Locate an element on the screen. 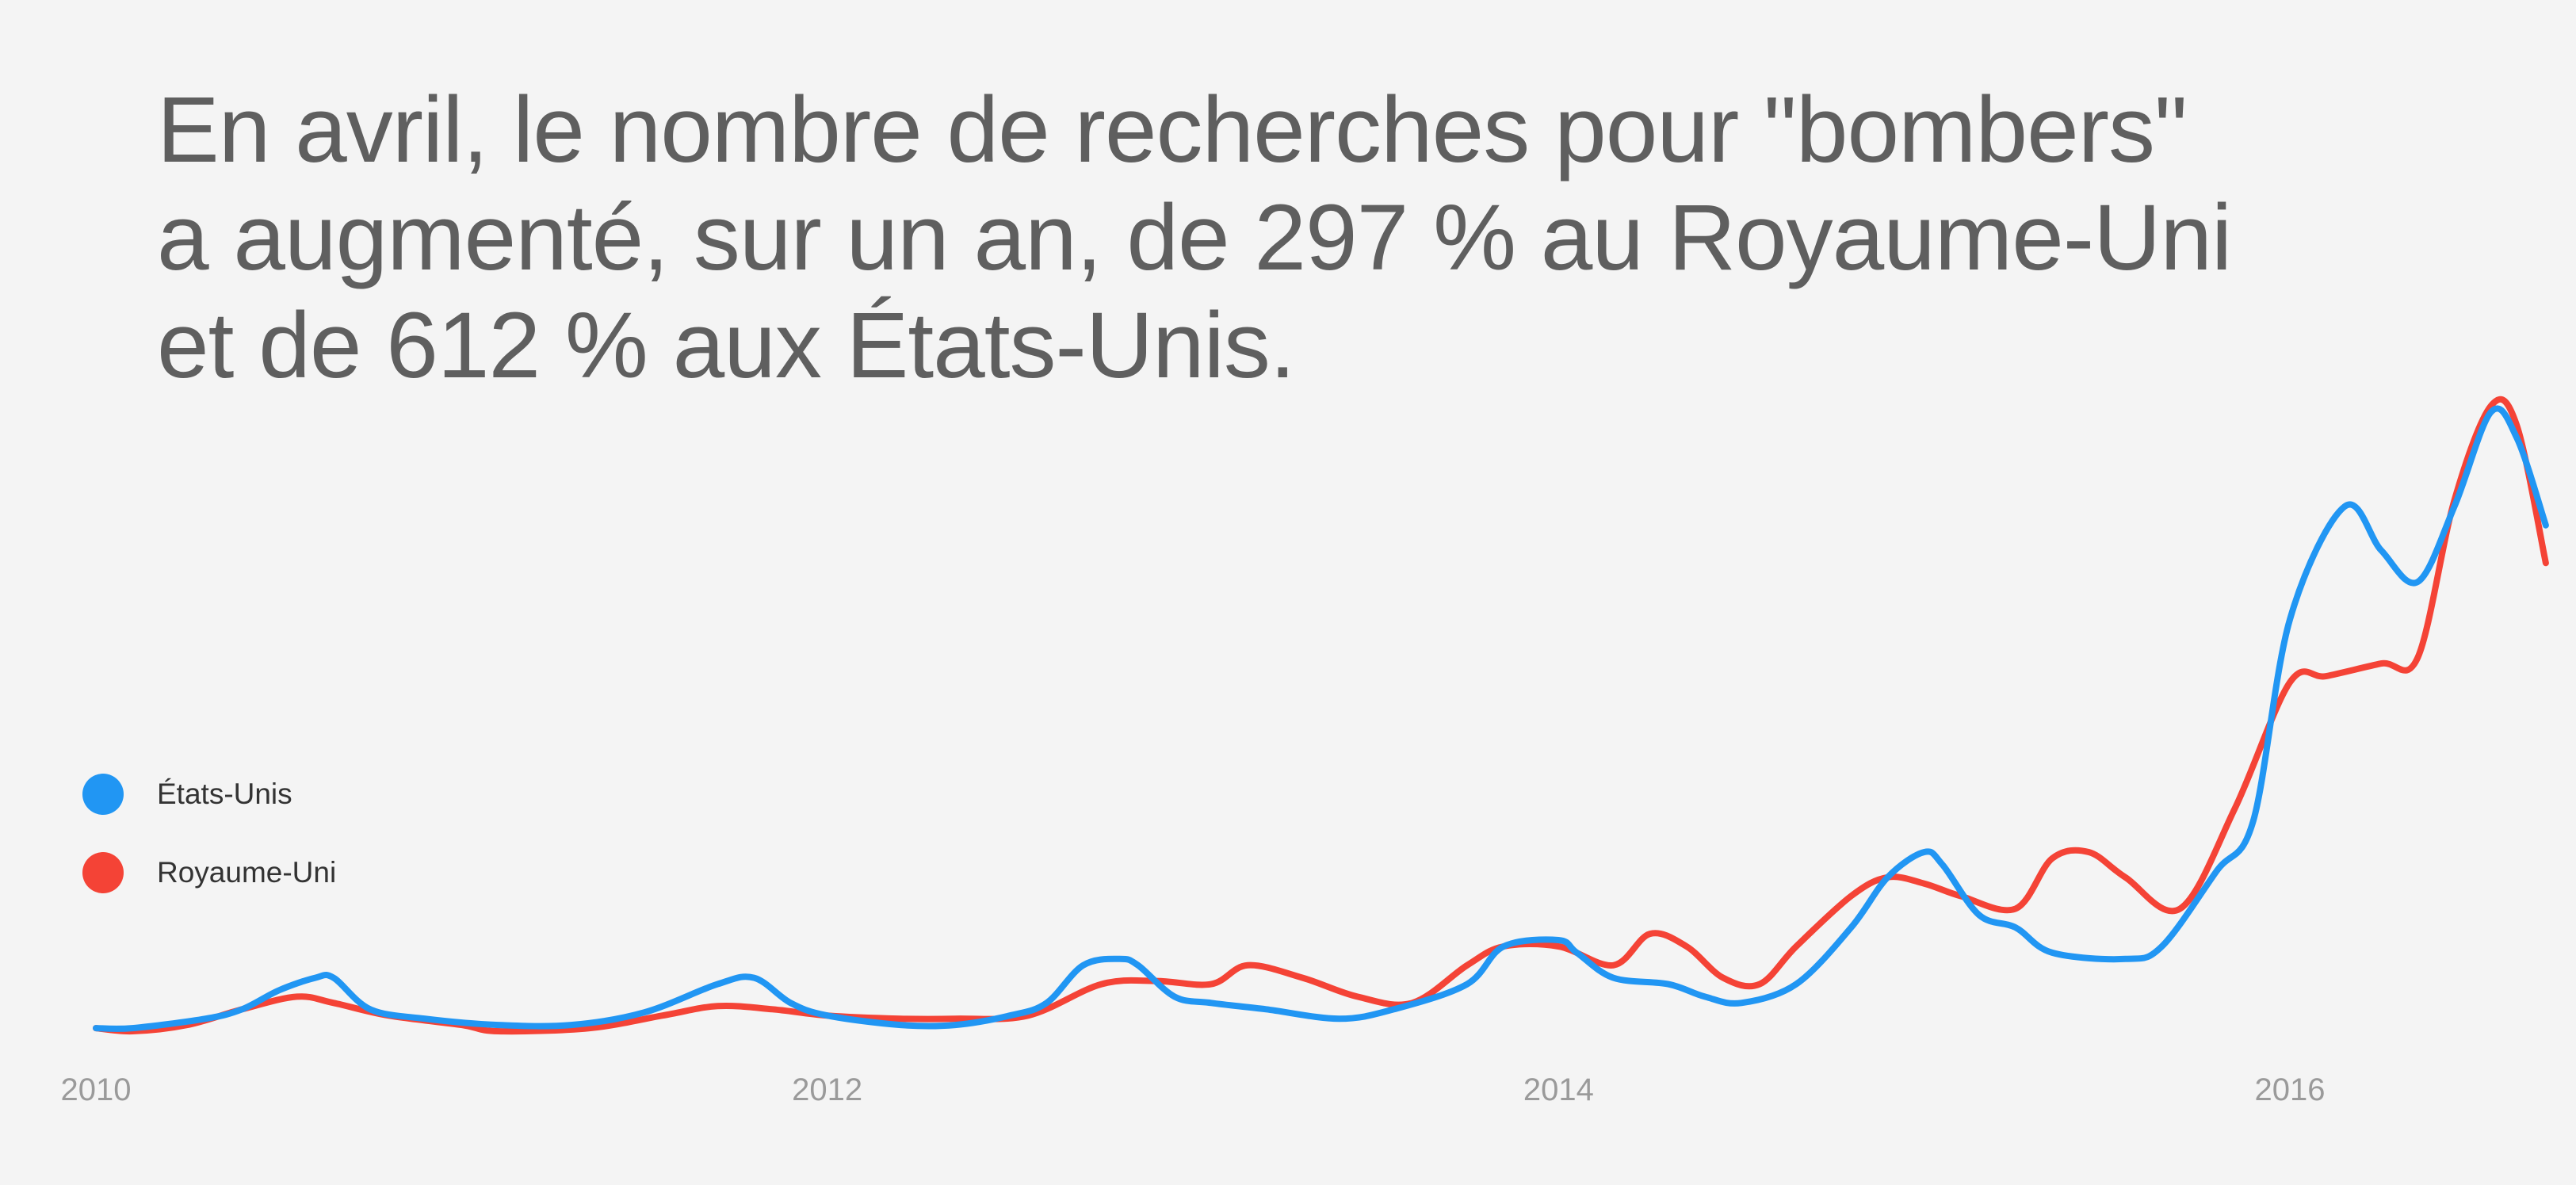 The image size is (2576, 1185). x-tick-label-2012: 2012 is located at coordinates (827, 1089).